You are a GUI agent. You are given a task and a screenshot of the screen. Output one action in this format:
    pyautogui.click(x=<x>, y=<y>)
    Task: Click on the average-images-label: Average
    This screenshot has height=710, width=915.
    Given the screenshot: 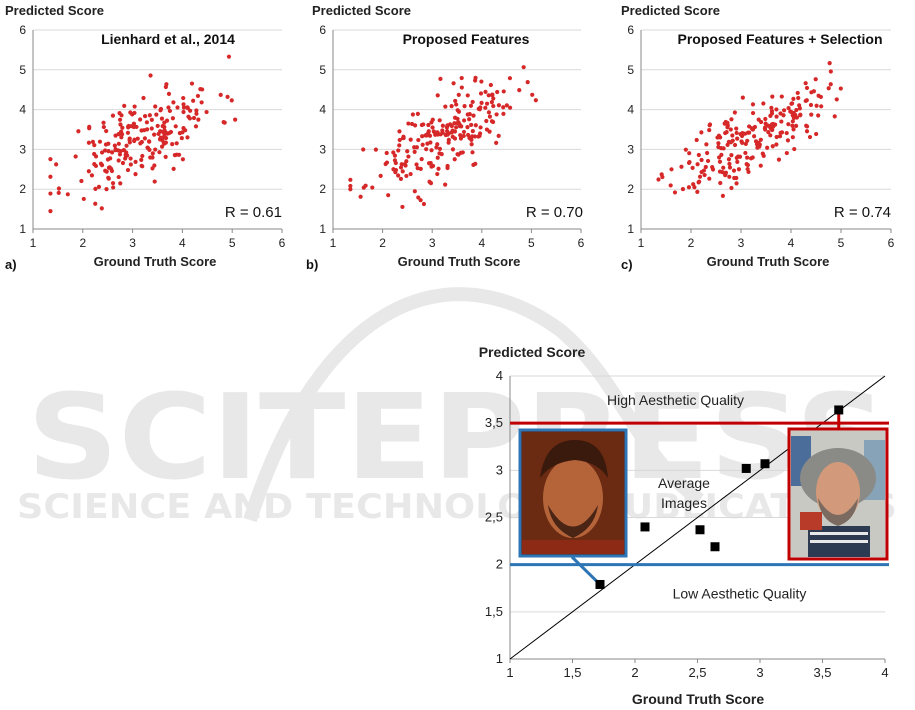 What is the action you would take?
    pyautogui.click(x=684, y=483)
    